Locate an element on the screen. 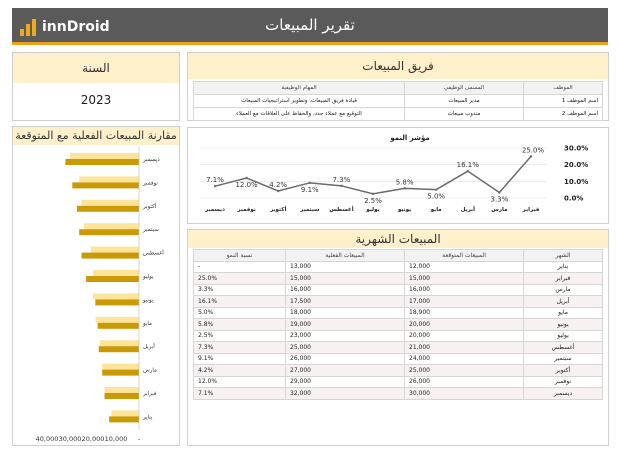  growth-rate-cell: 16.1% is located at coordinates (239, 301).